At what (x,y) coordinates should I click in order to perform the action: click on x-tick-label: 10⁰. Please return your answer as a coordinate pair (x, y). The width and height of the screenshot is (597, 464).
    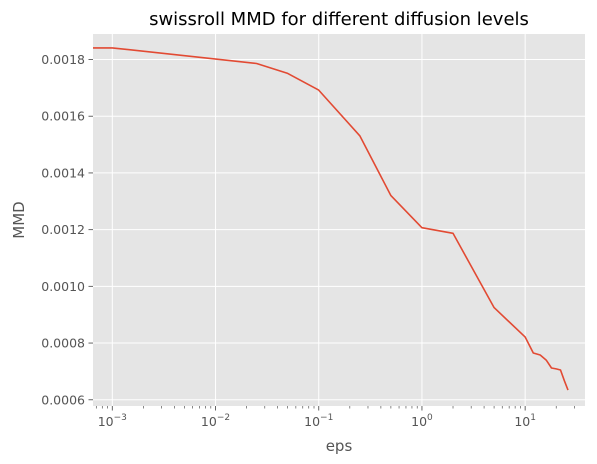
    Looking at the image, I should click on (422, 421).